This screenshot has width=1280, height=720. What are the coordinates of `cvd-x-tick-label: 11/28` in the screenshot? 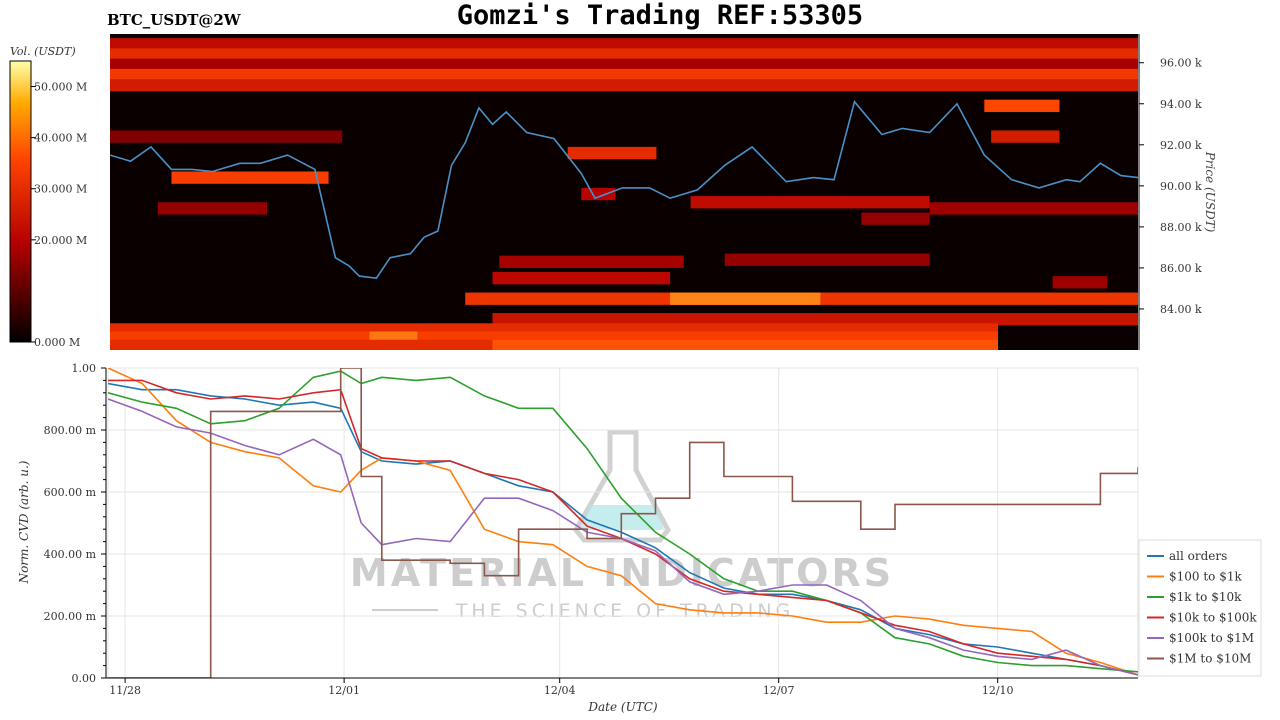 It's located at (125, 690).